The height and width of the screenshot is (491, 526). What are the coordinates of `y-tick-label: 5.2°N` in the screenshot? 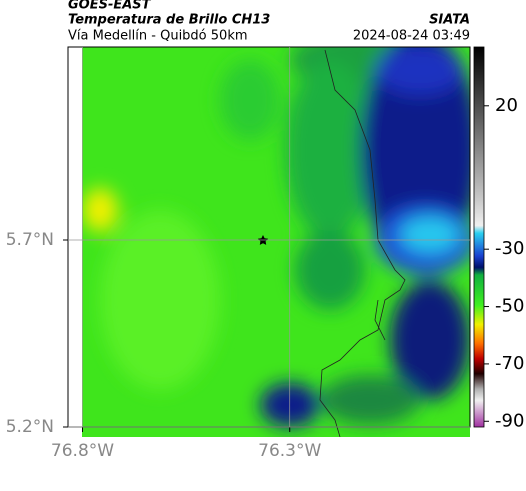 It's located at (30, 427).